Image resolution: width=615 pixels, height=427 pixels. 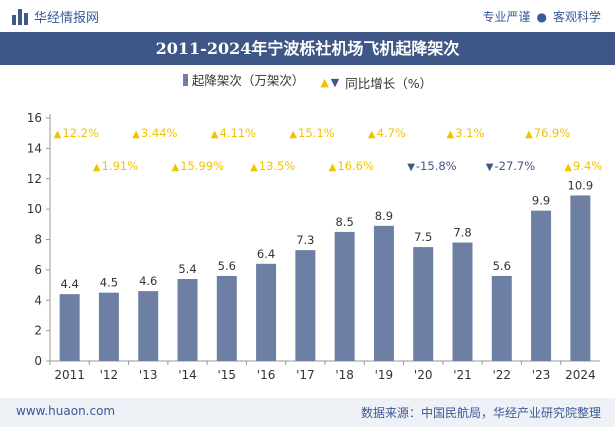 I want to click on growth-label: ▲3.1%, so click(x=466, y=133).